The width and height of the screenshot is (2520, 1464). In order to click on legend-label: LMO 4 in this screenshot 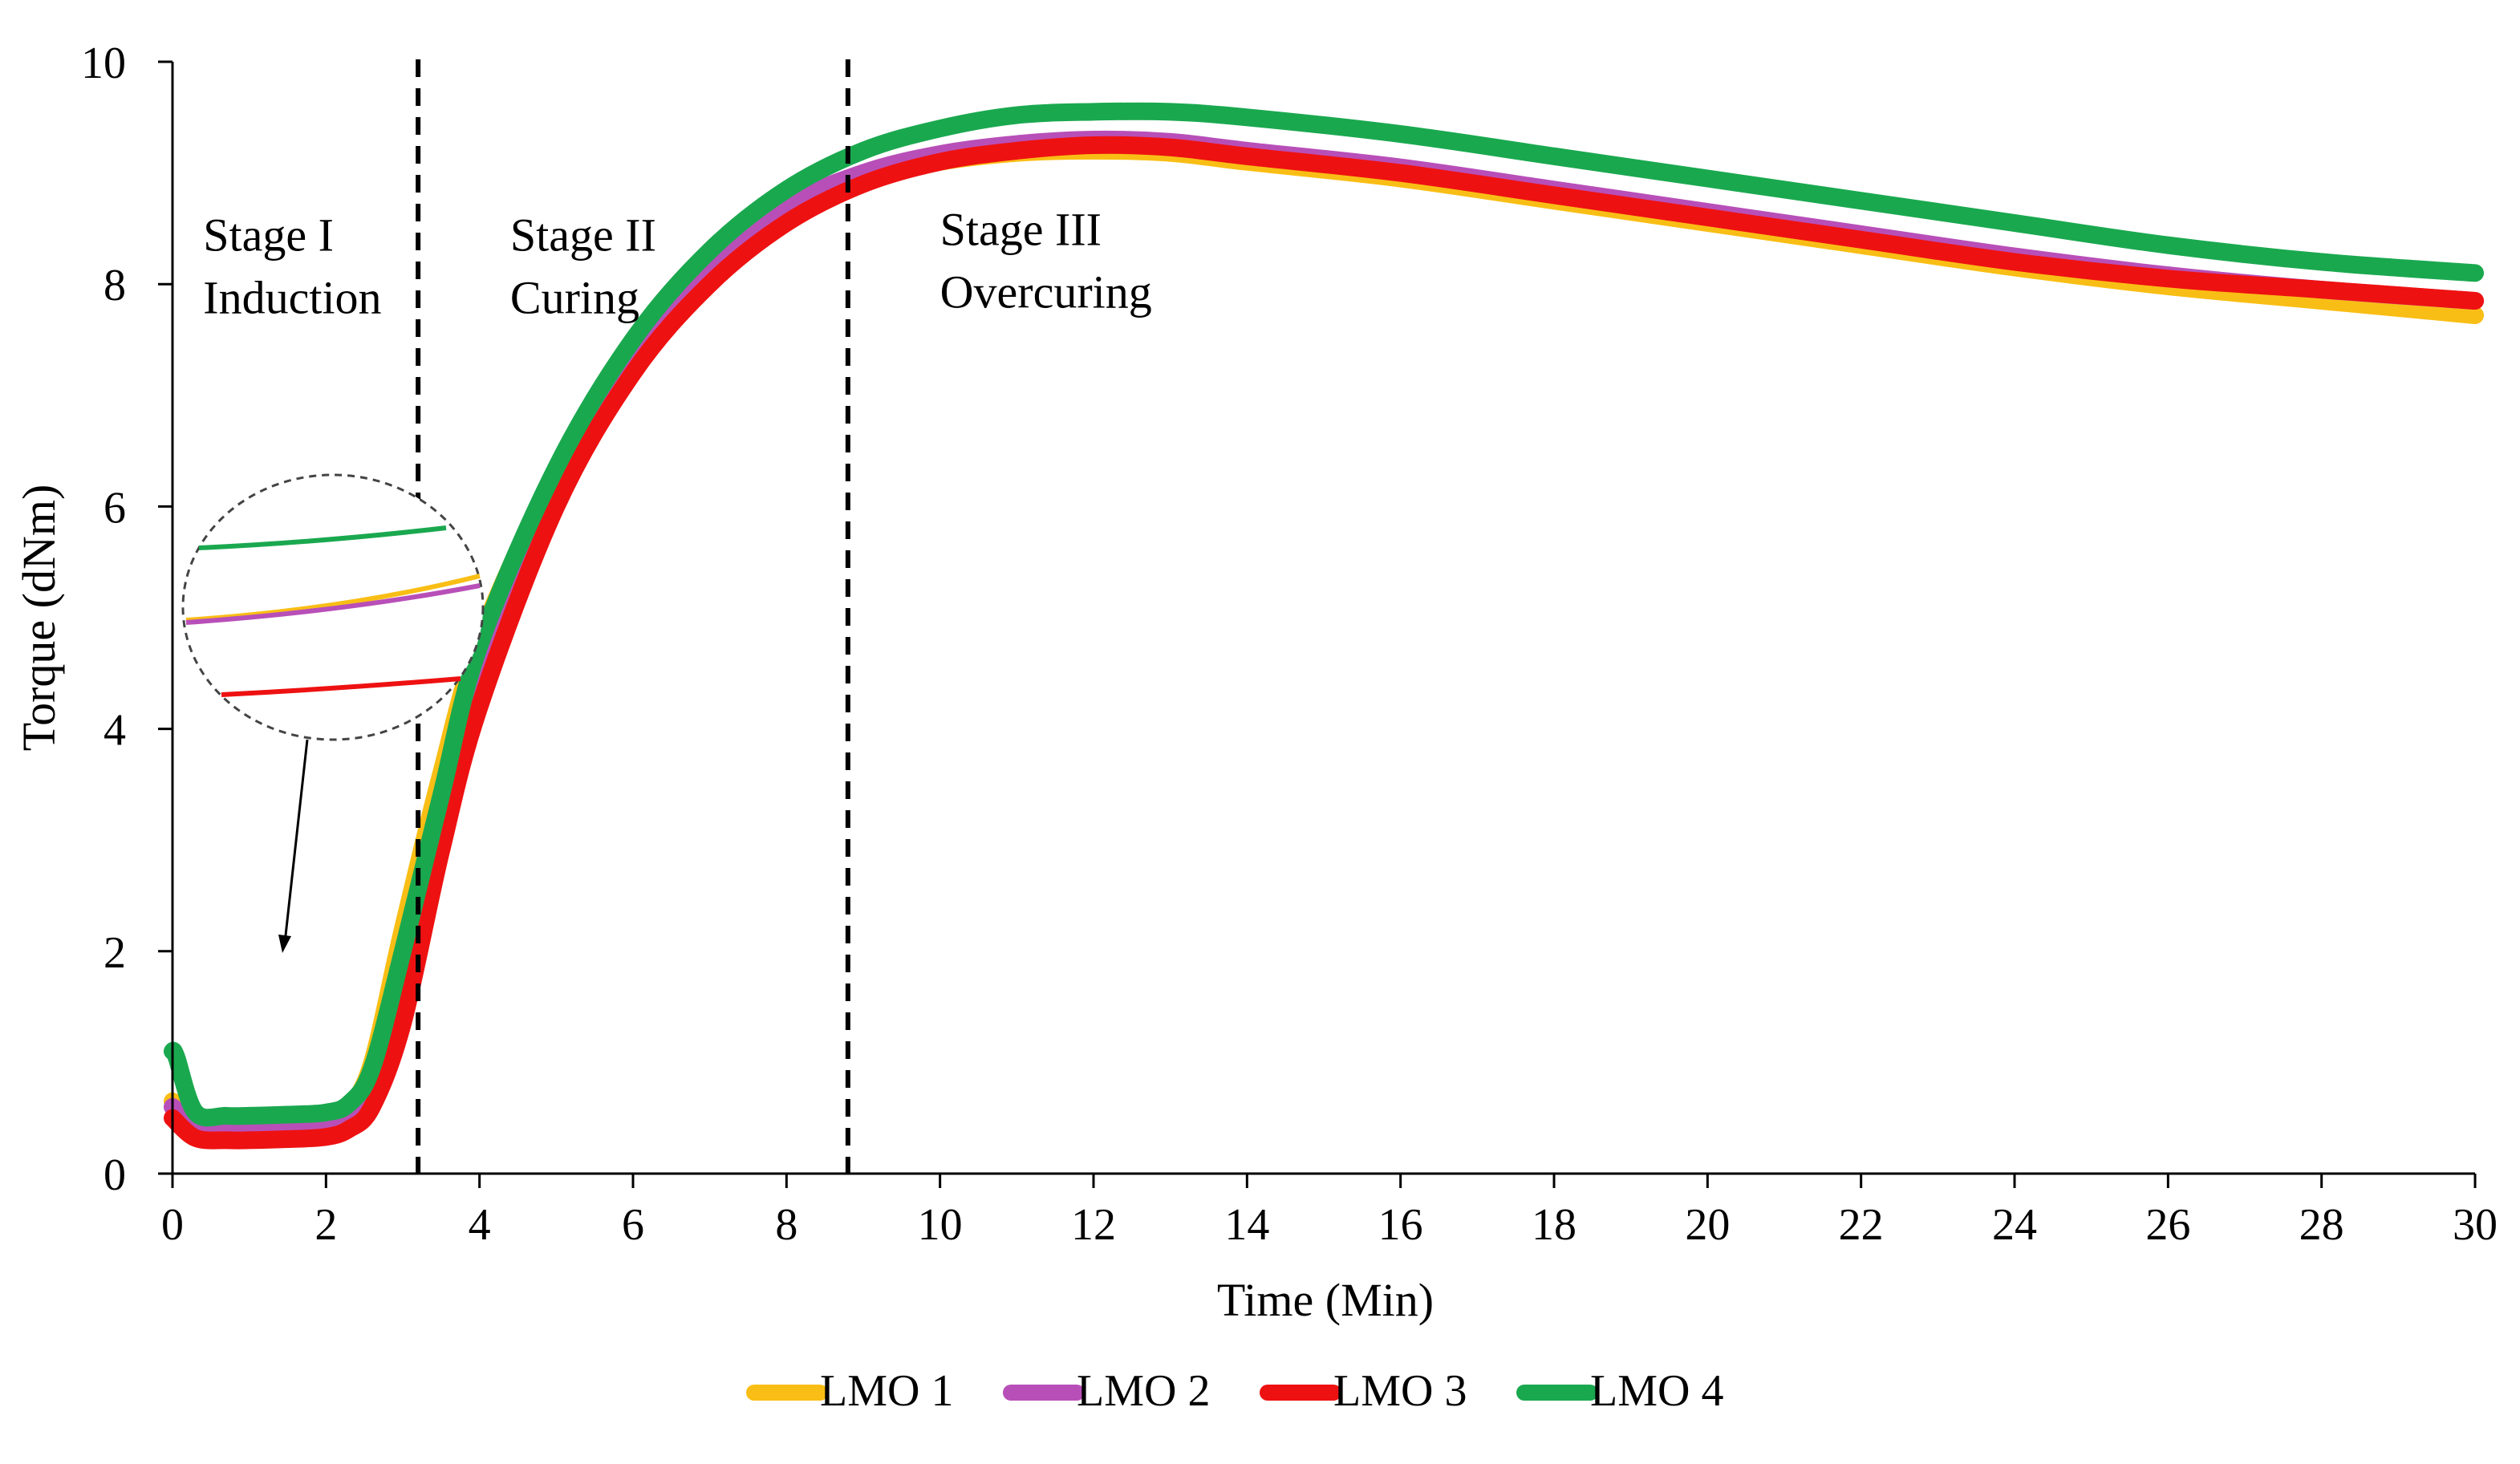, I will do `click(1656, 1391)`.